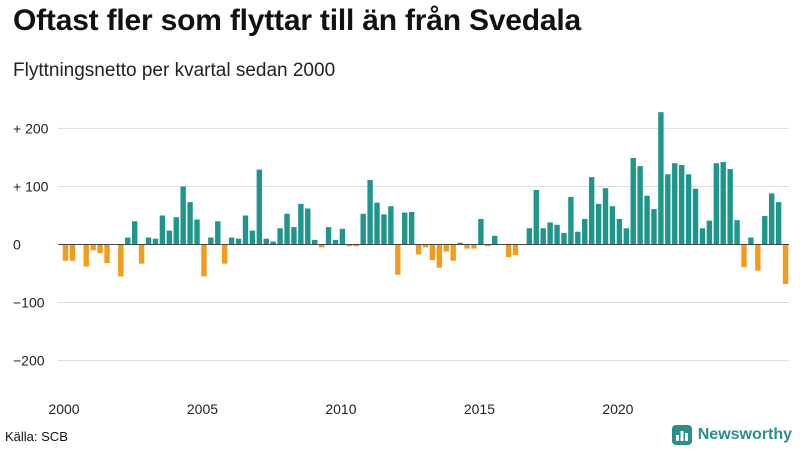  Describe the element at coordinates (31, 186) in the screenshot. I see `y-tick-label: + 100` at that location.